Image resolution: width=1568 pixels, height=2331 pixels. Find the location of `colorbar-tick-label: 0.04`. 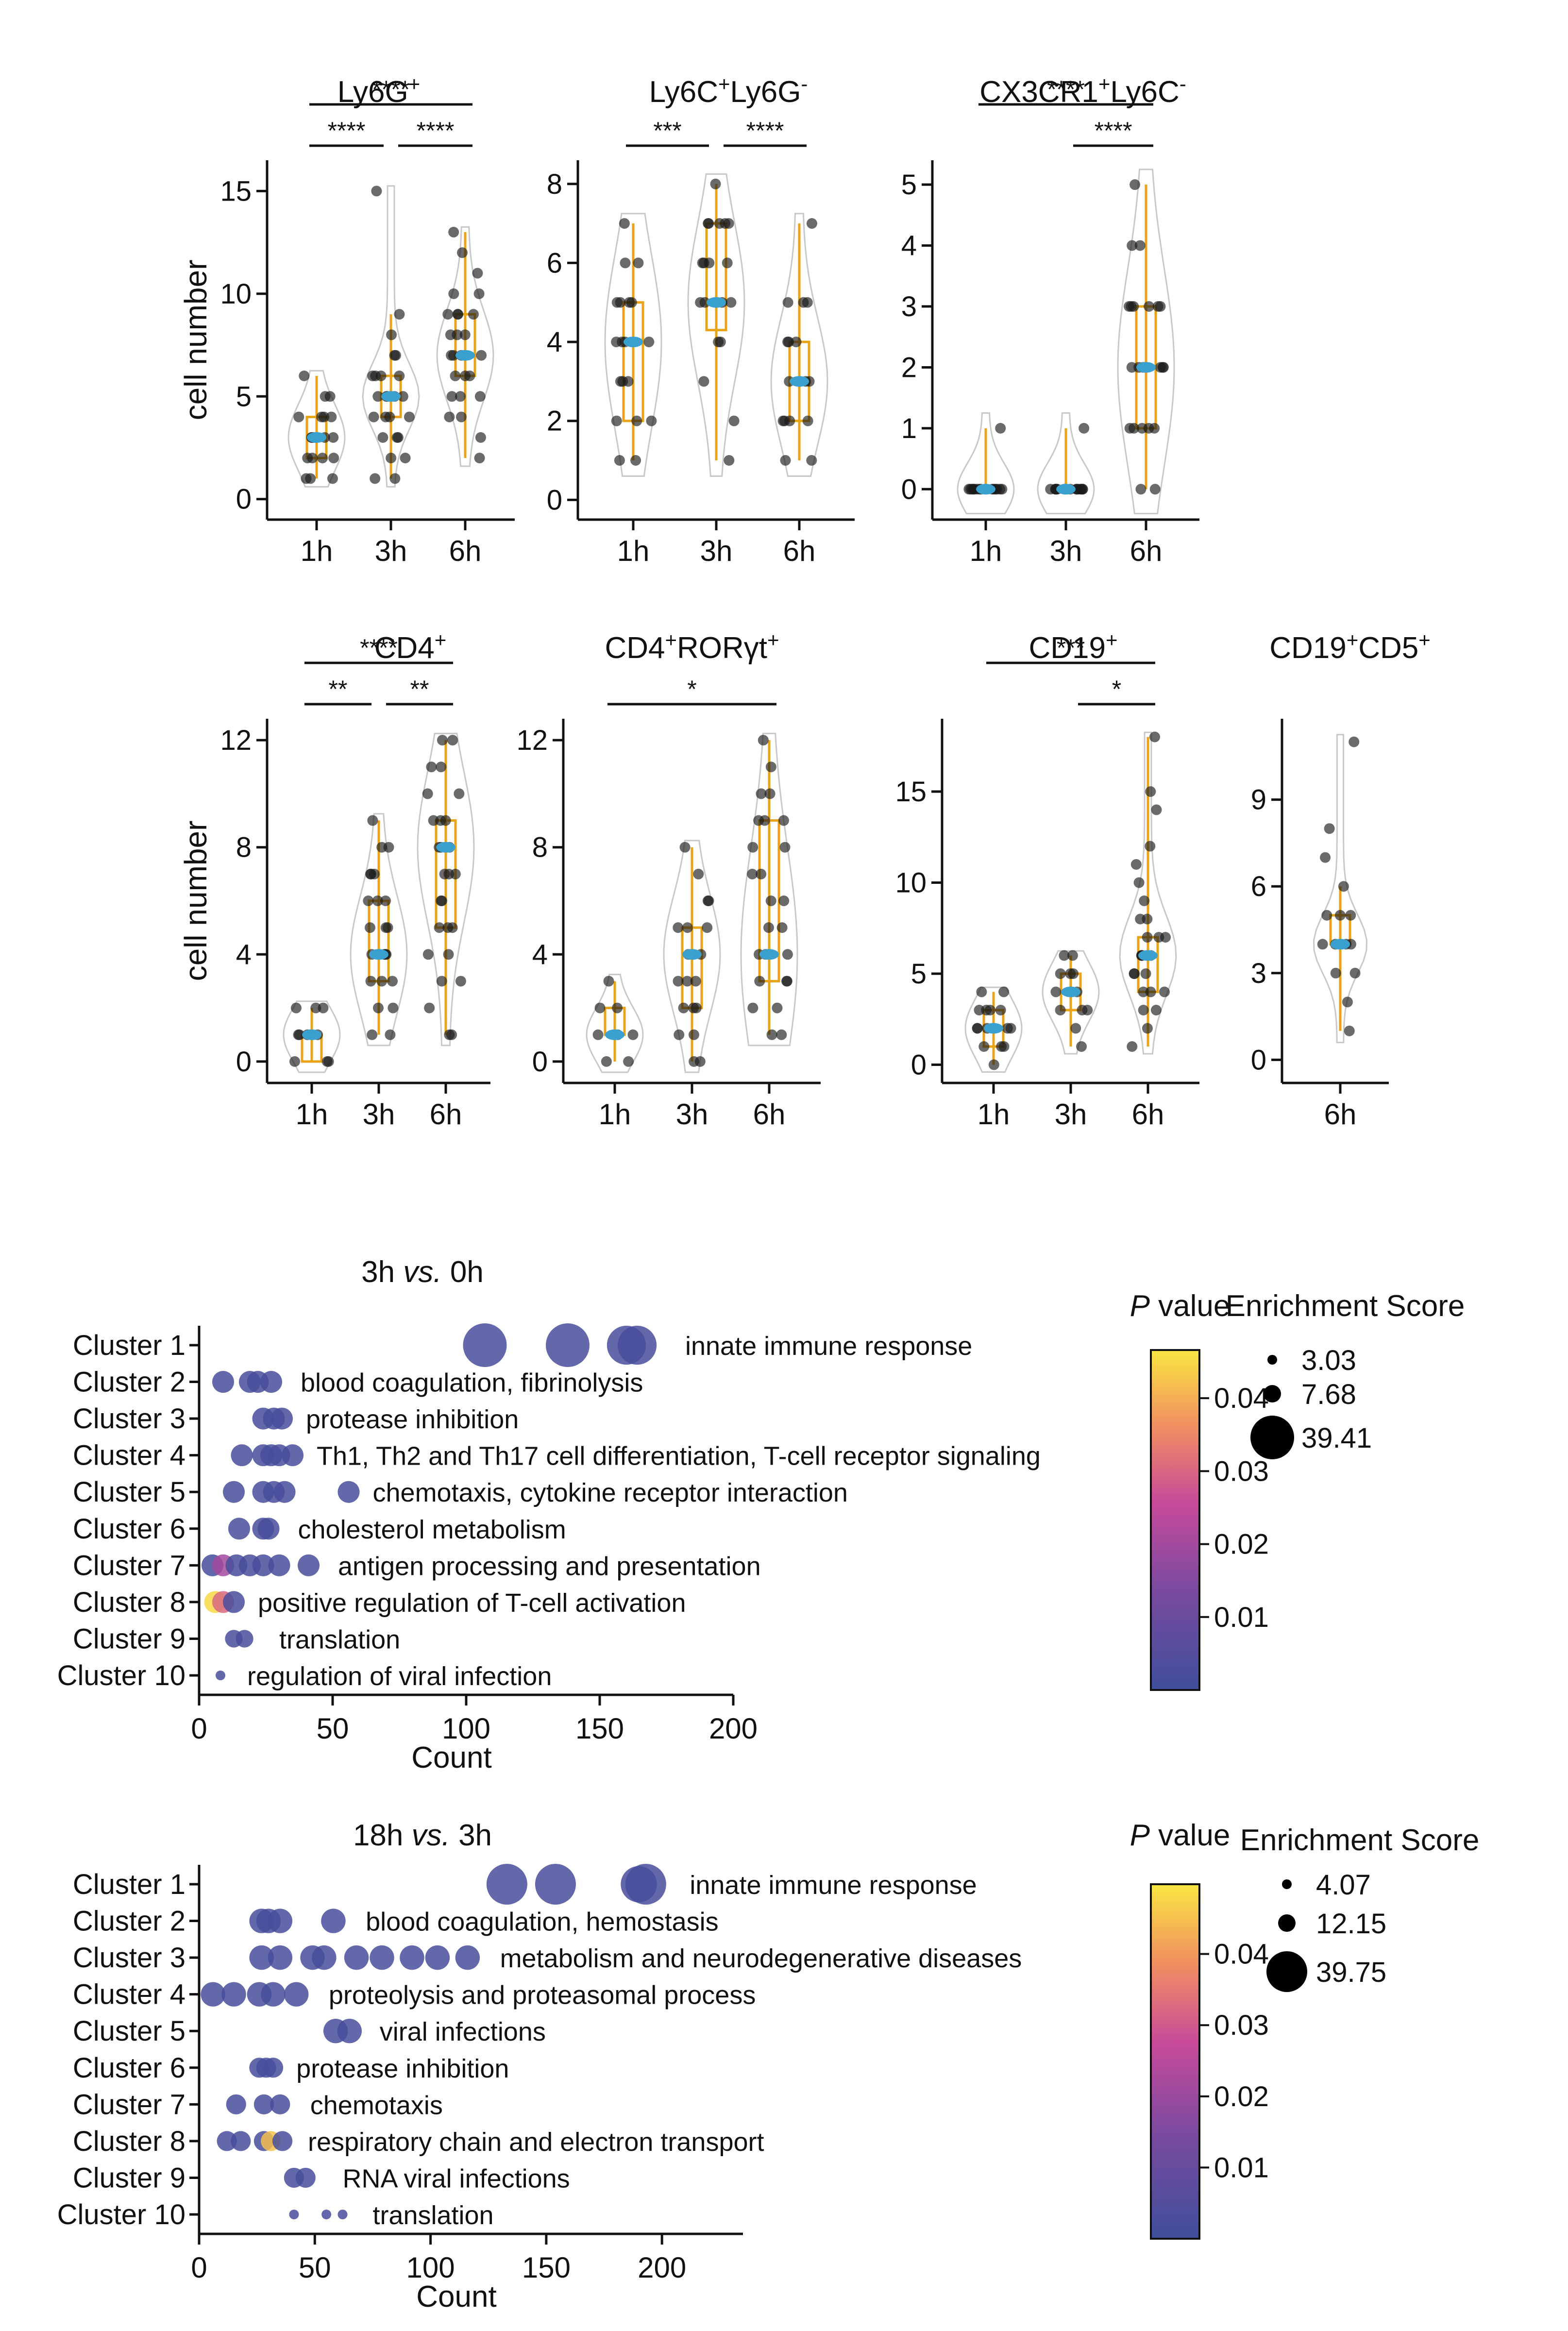

colorbar-tick-label: 0.04 is located at coordinates (1241, 1398).